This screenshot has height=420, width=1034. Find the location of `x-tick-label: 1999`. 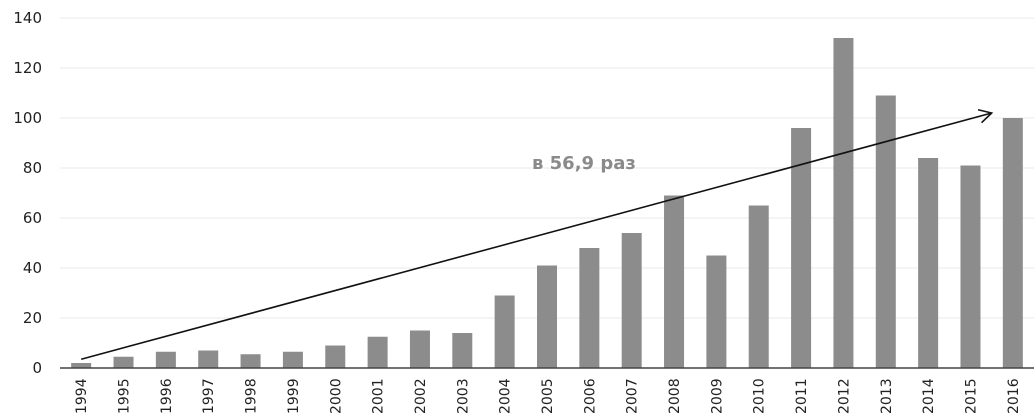

x-tick-label: 1999 is located at coordinates (294, 396).